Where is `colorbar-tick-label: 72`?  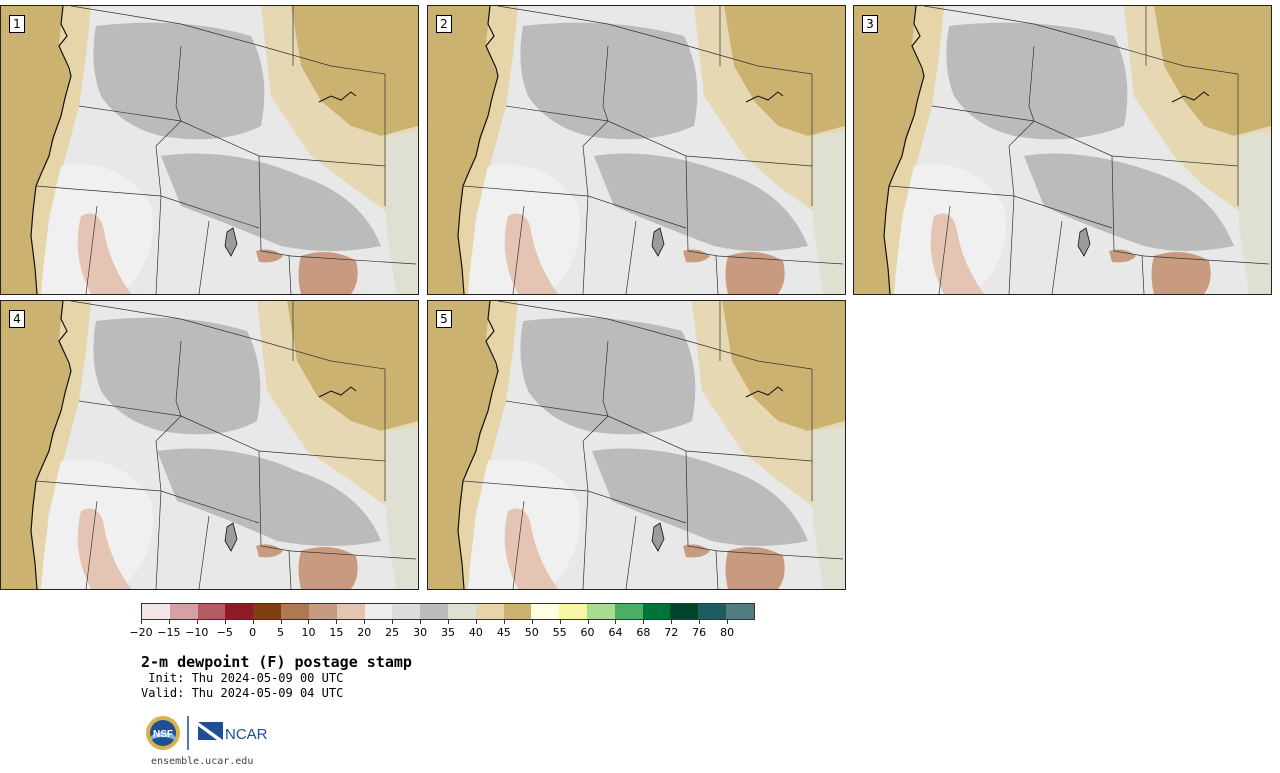 colorbar-tick-label: 72 is located at coordinates (671, 632).